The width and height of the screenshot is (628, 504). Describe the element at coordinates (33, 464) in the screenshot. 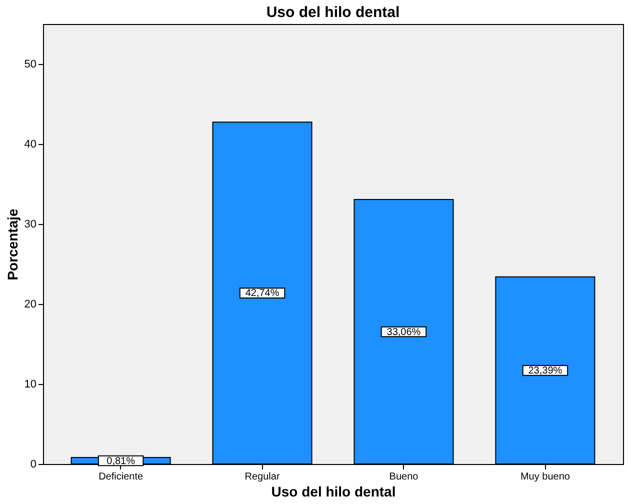

I see `y-tick-label: 0` at that location.